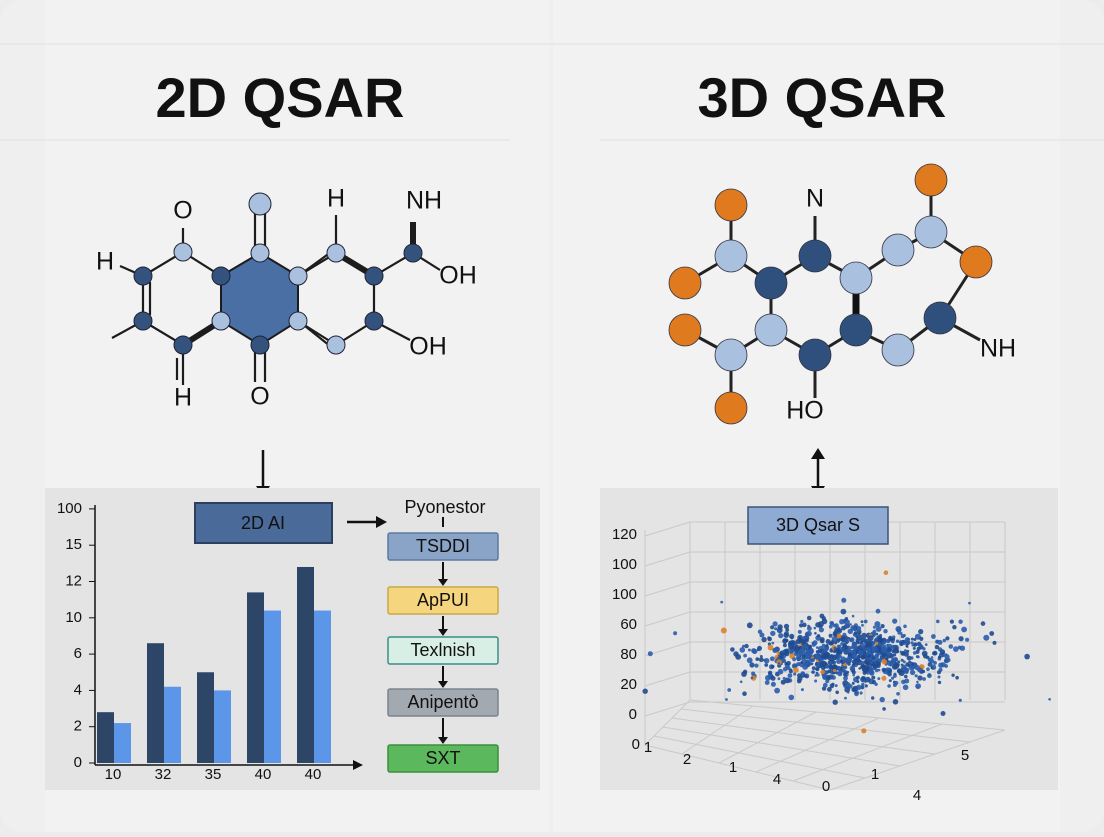 The width and height of the screenshot is (1104, 837). Describe the element at coordinates (73, 617) in the screenshot. I see `y-tick-label: 10` at that location.